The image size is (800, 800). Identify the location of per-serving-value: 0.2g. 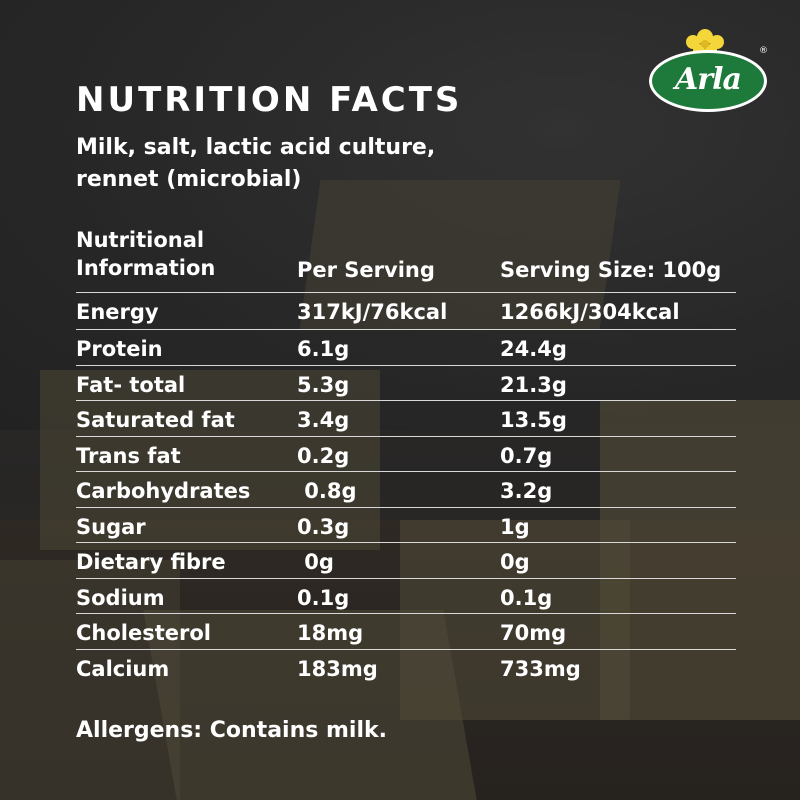
(323, 455).